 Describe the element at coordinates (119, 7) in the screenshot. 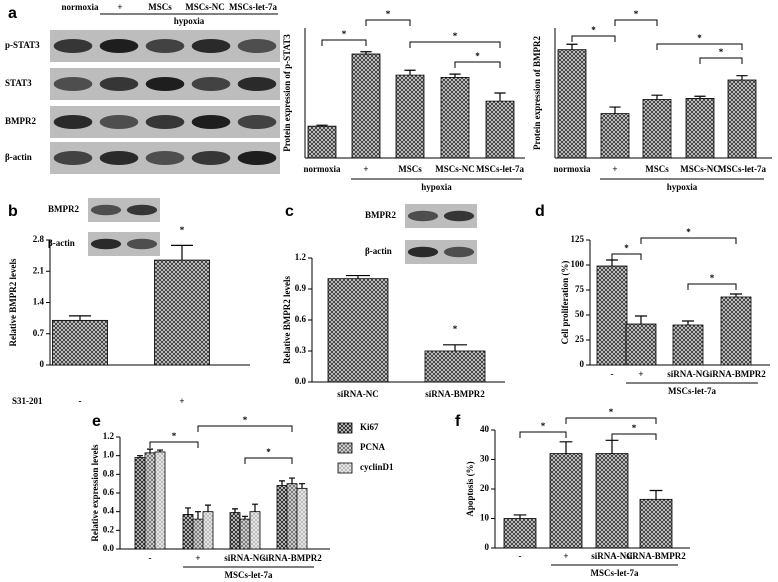

I see `lane-label: +` at that location.